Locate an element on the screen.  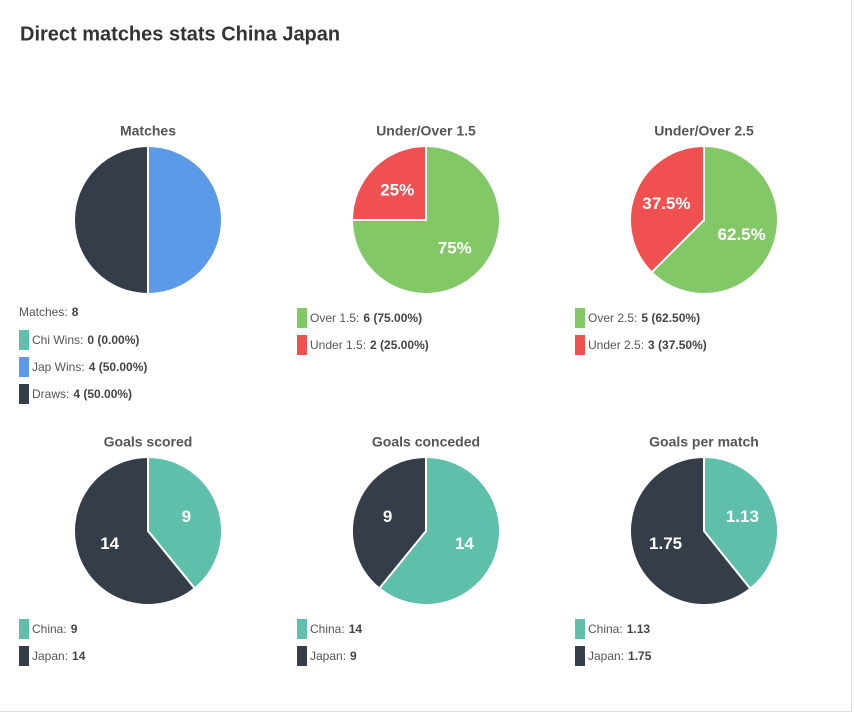
legend-label: Draws: is located at coordinates (50, 394).